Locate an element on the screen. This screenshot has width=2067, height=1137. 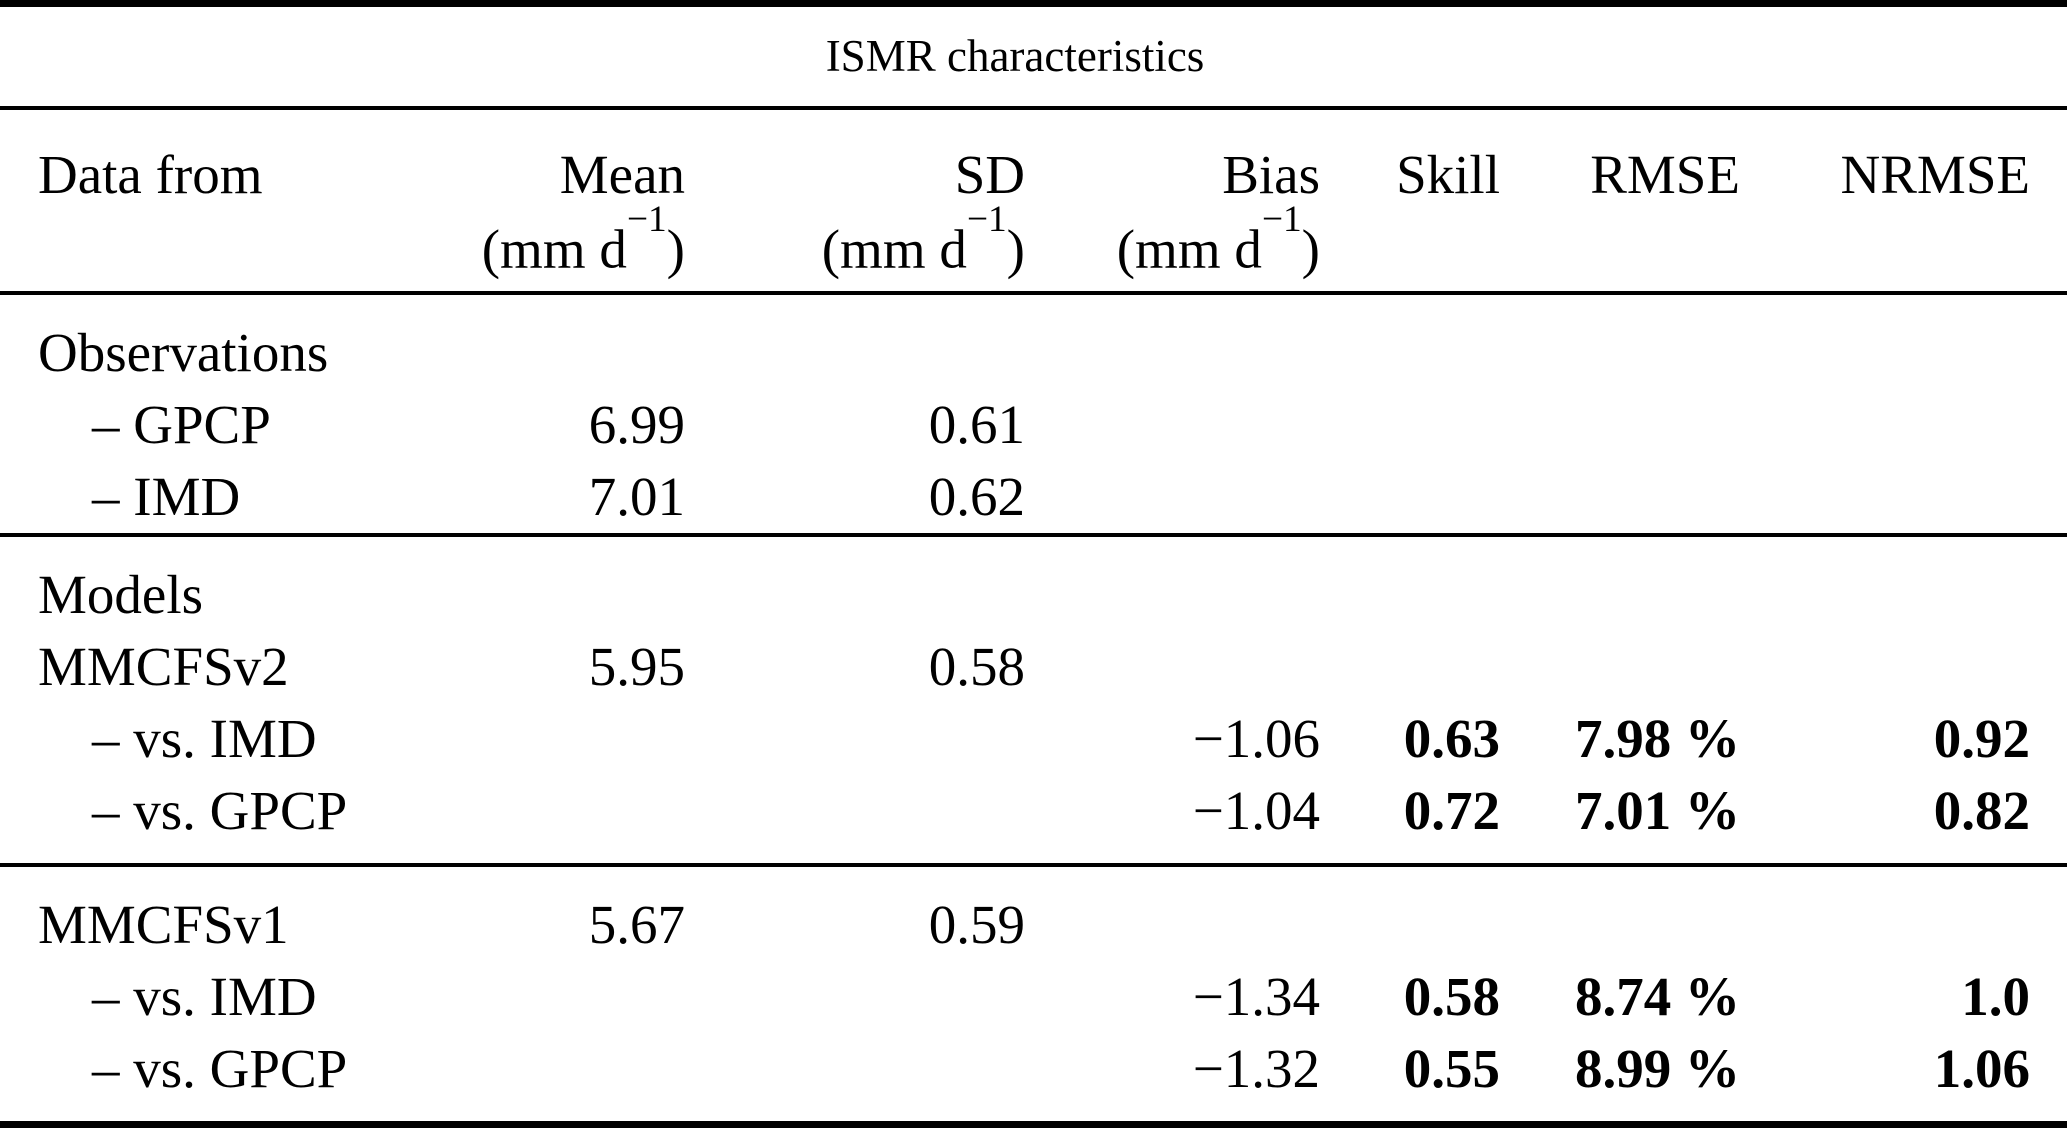
cell-nrmse: 1.06 is located at coordinates (1982, 1068).